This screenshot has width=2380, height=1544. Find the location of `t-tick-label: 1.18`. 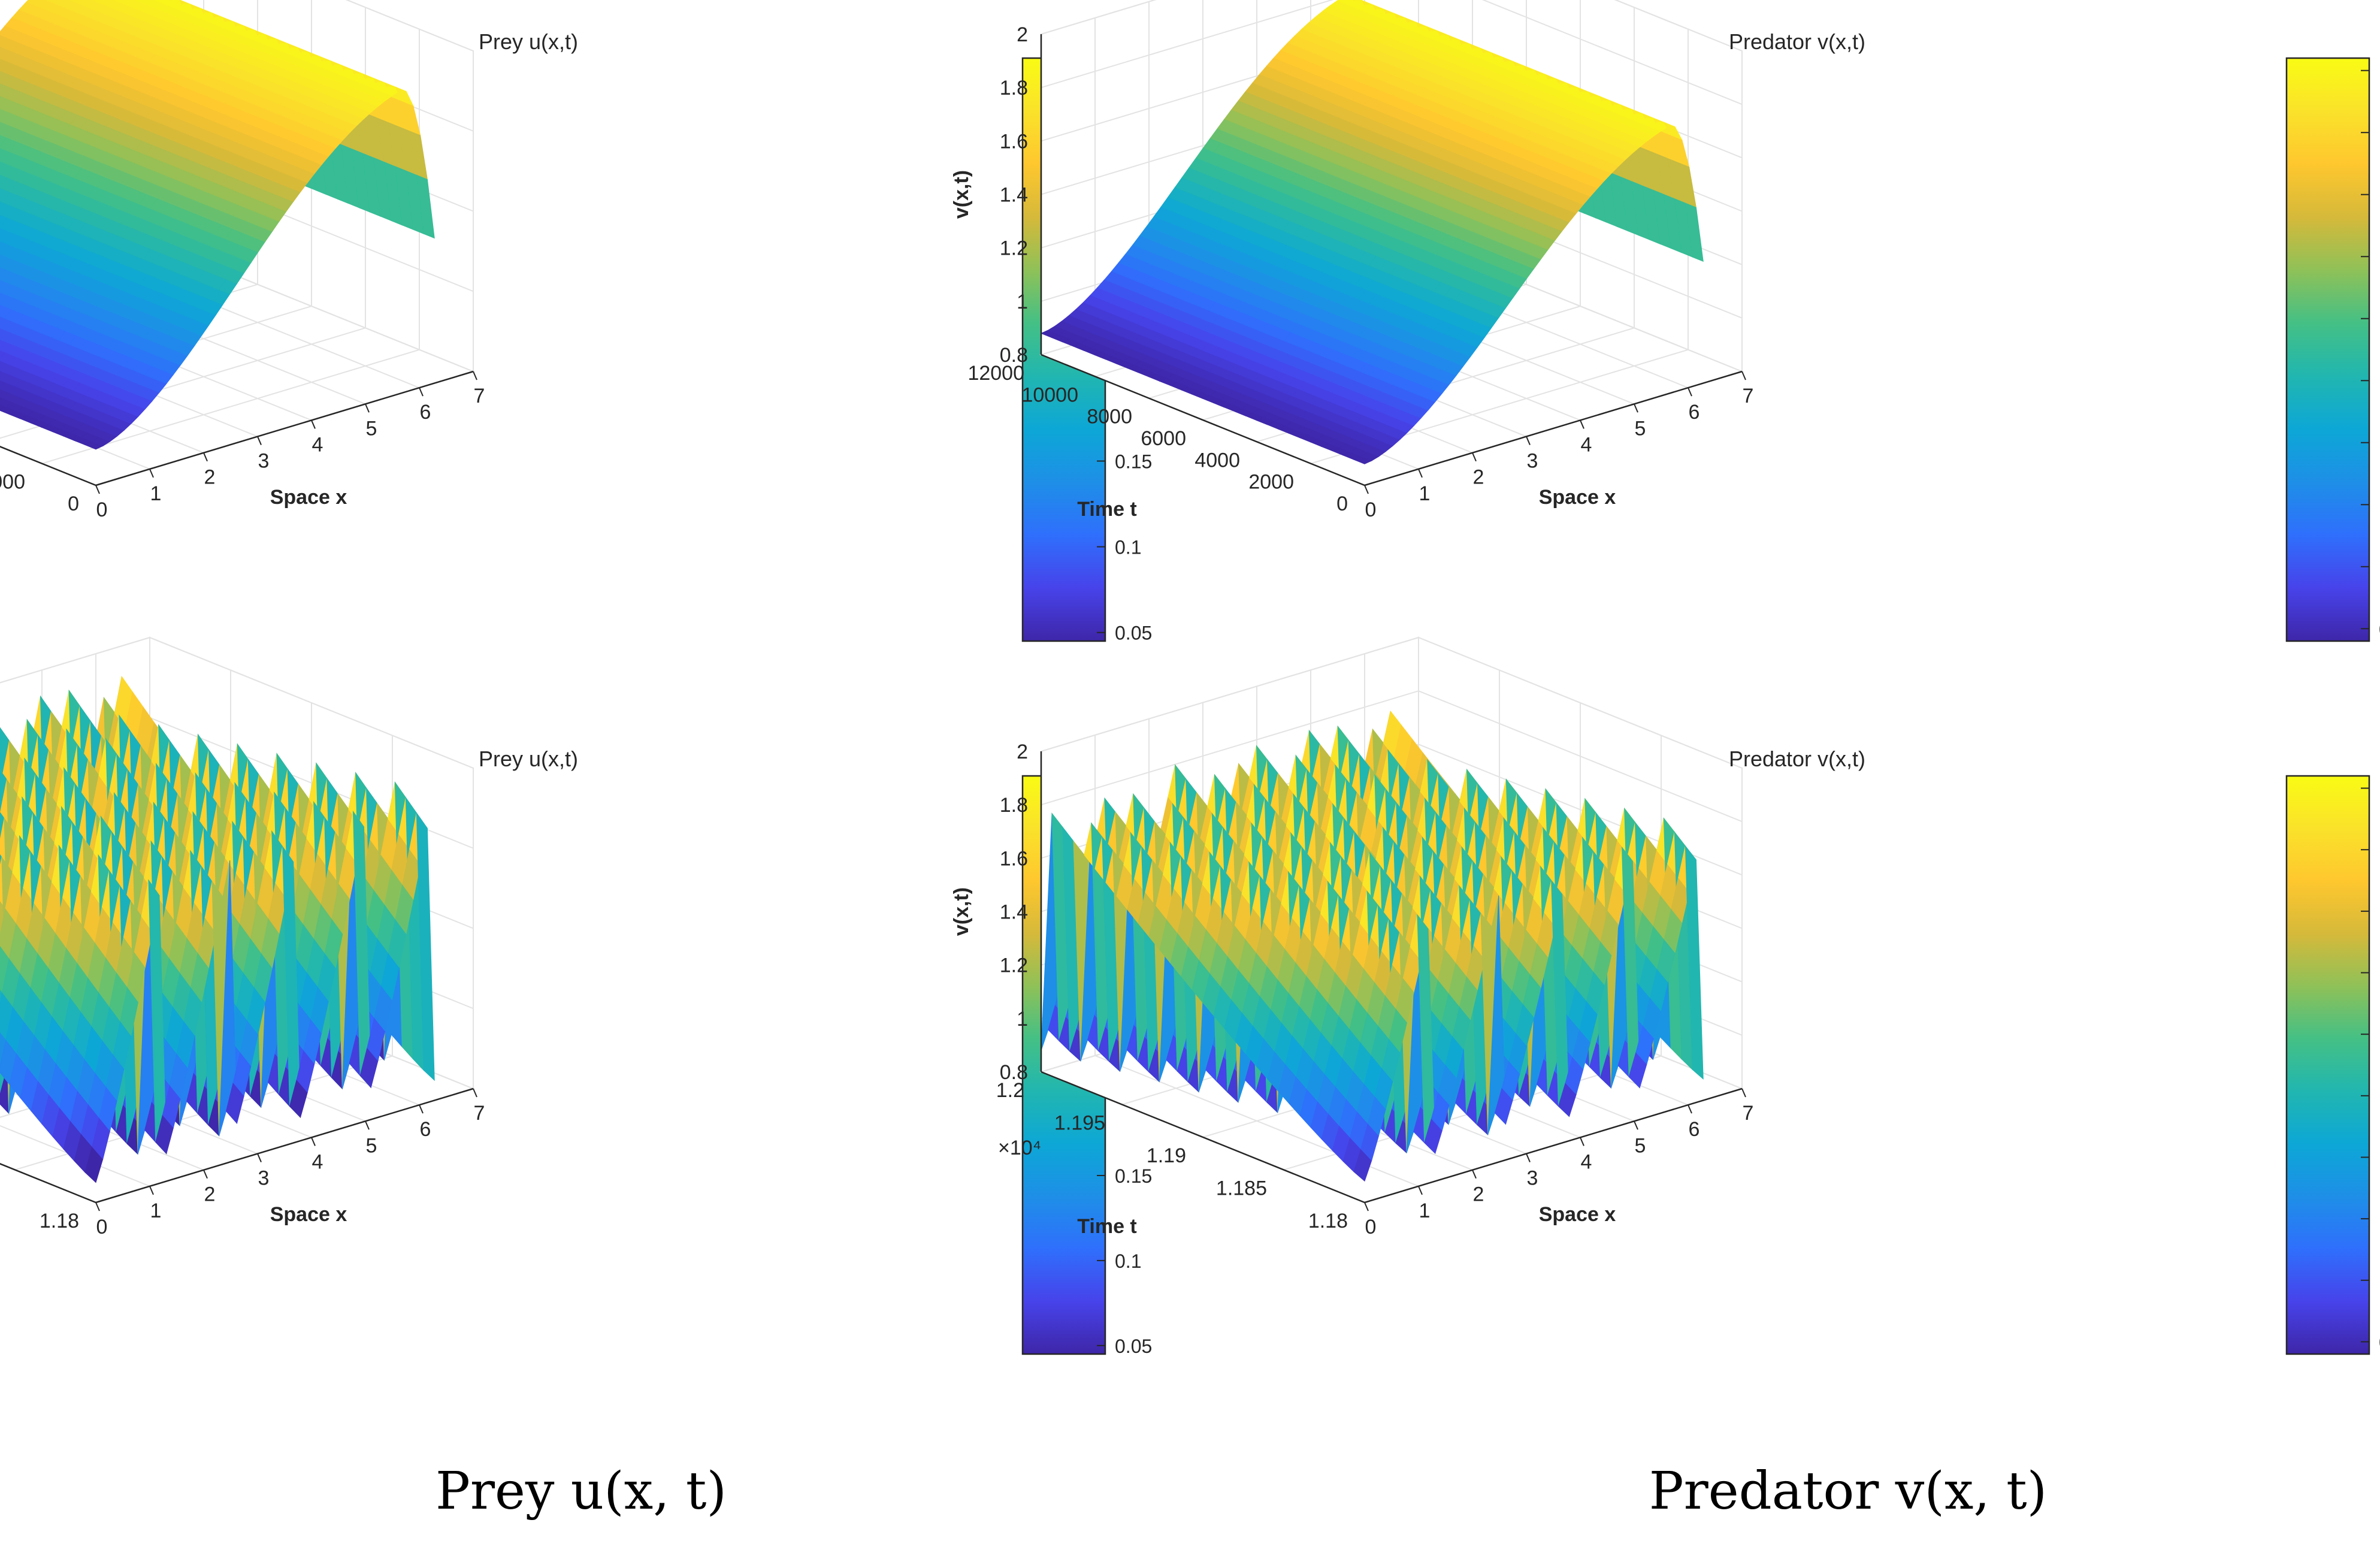

t-tick-label: 1.18 is located at coordinates (60, 1221).